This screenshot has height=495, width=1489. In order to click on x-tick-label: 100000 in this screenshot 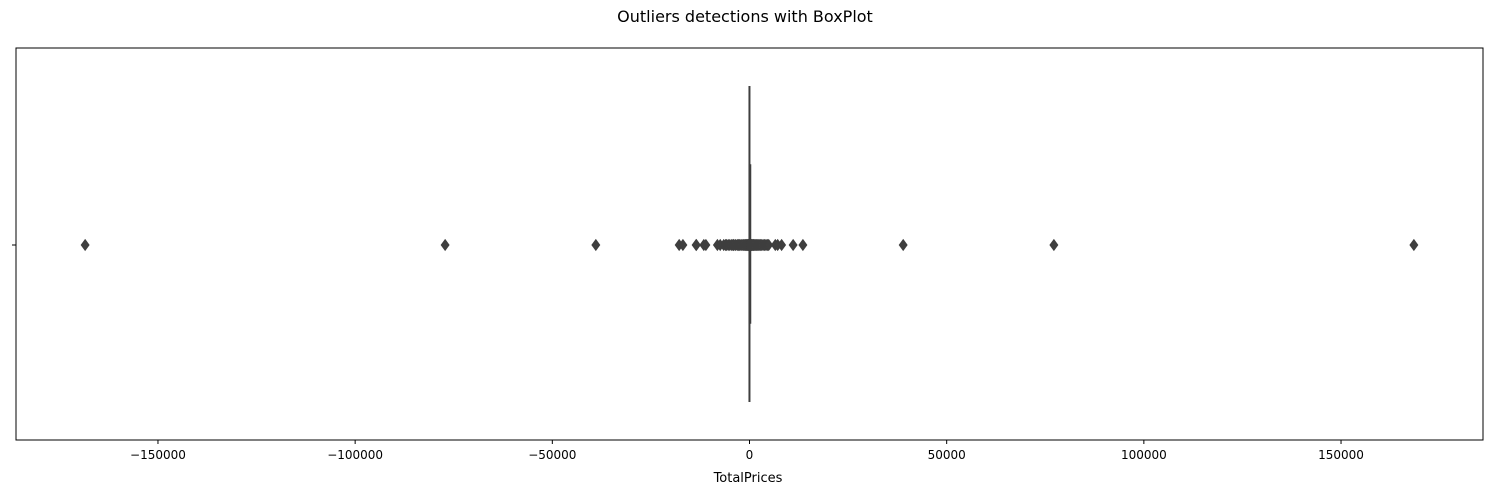, I will do `click(1144, 455)`.